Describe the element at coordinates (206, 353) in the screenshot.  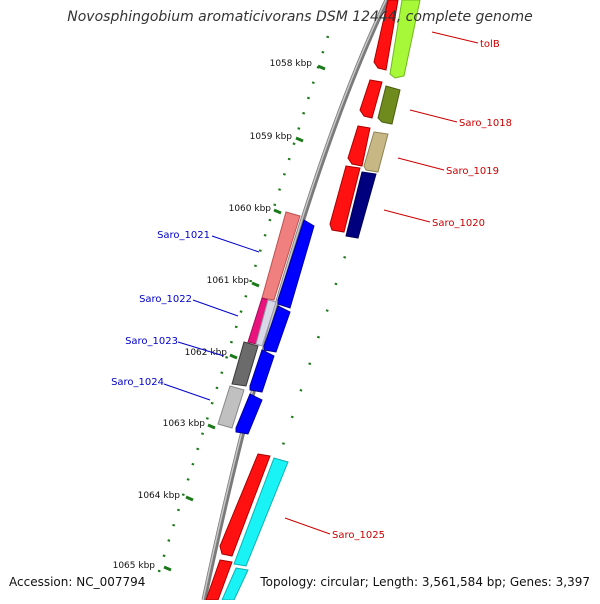
I see `tick-label-1062: 1062 kbp` at that location.